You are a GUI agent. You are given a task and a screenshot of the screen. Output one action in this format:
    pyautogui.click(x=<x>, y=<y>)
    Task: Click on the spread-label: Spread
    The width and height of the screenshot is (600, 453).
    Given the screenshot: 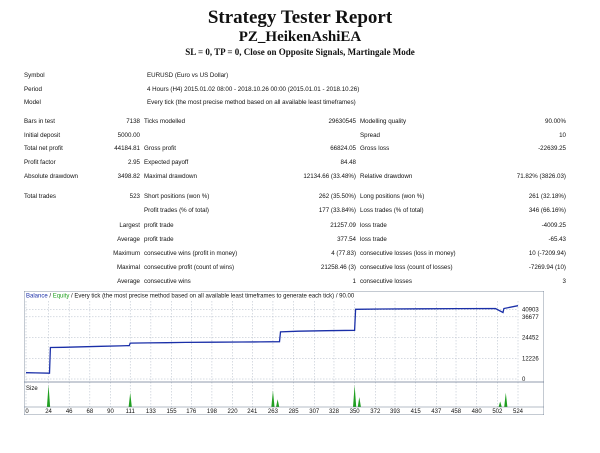 What is the action you would take?
    pyautogui.click(x=370, y=135)
    